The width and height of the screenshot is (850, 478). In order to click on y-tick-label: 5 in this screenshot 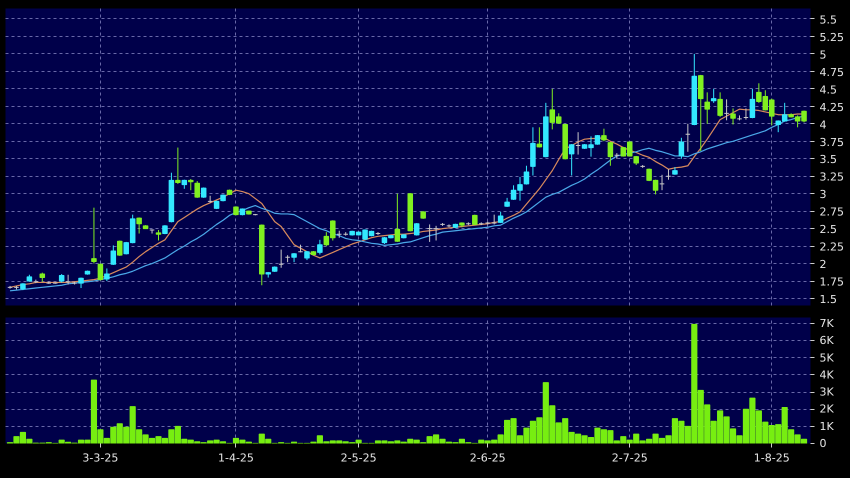, I will do `click(823, 55)`.